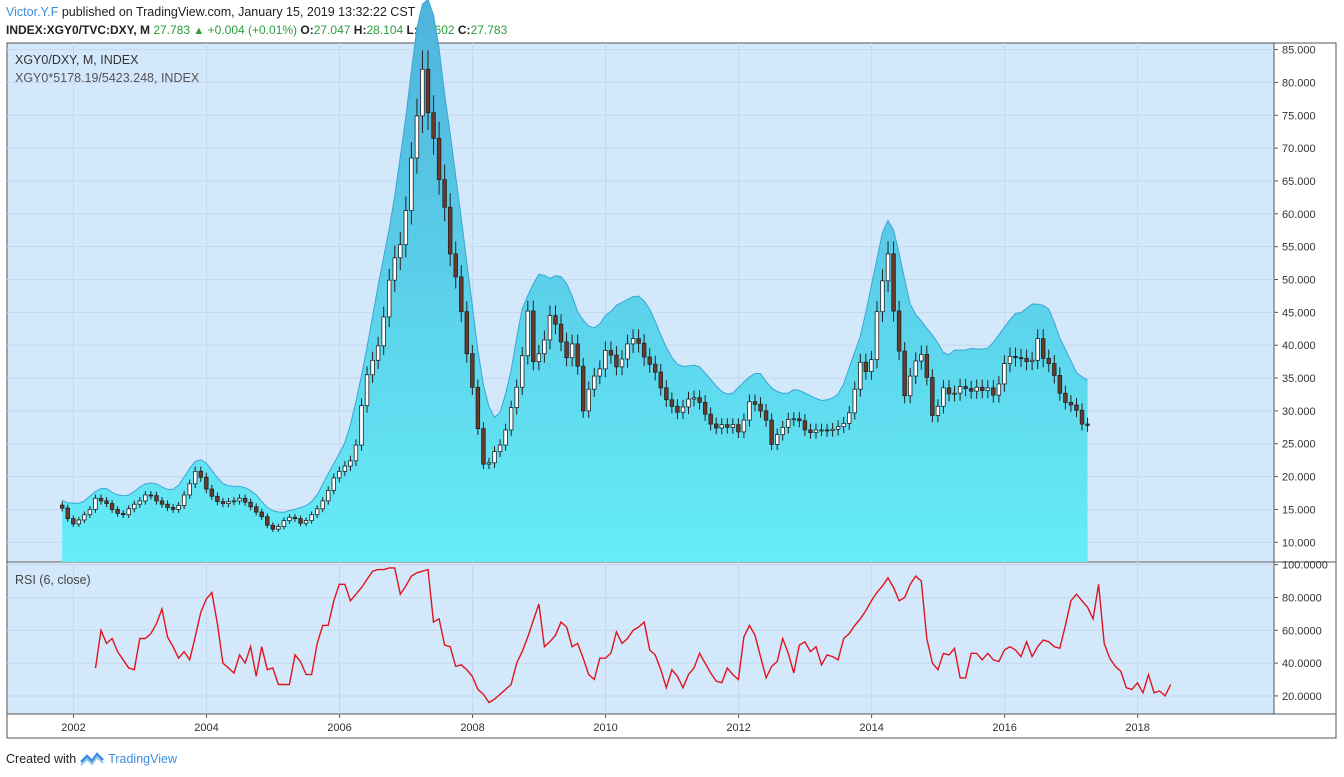  Describe the element at coordinates (32, 12) in the screenshot. I see `author-link: Victor.Y.F` at that location.